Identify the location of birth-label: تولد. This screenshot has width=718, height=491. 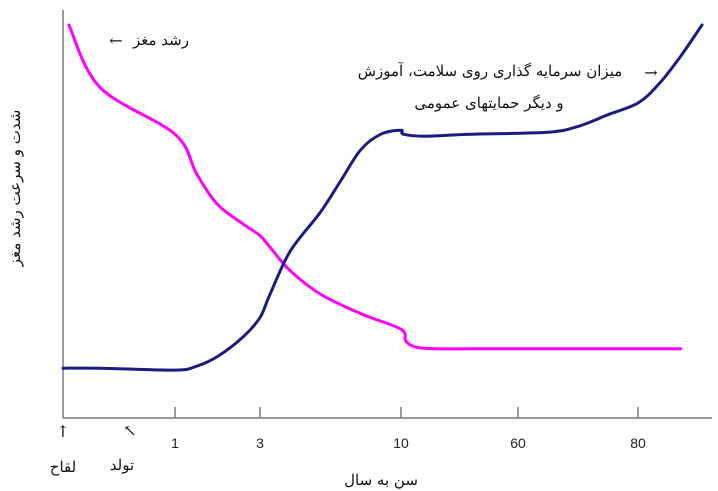
(122, 465).